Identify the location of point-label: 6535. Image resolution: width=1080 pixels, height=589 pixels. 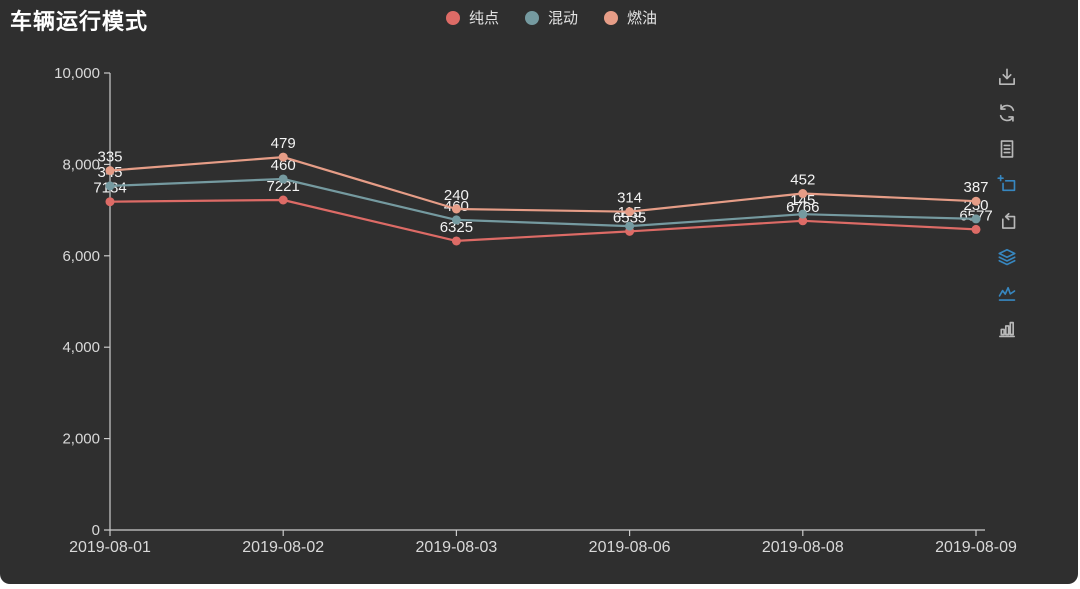
(629, 217).